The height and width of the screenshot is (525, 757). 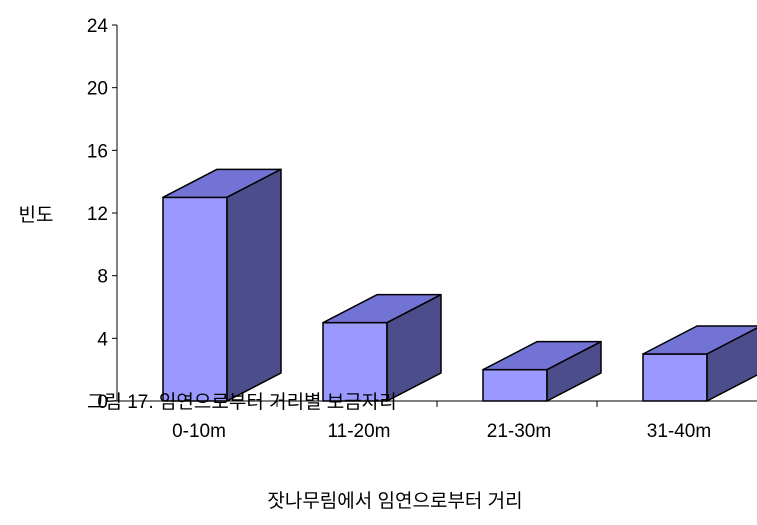 What do you see at coordinates (679, 431) in the screenshot?
I see `x-tick-label: 31-40m` at bounding box center [679, 431].